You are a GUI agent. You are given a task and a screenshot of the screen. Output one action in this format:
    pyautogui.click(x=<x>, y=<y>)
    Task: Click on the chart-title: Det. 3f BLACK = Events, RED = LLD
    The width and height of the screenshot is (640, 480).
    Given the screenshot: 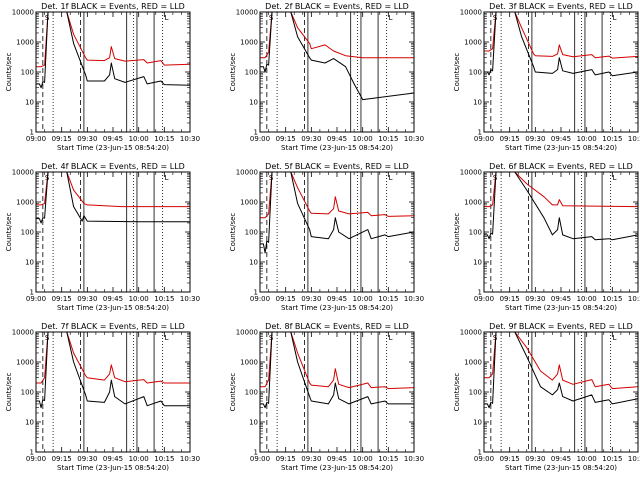 What is the action you would take?
    pyautogui.click(x=561, y=6)
    